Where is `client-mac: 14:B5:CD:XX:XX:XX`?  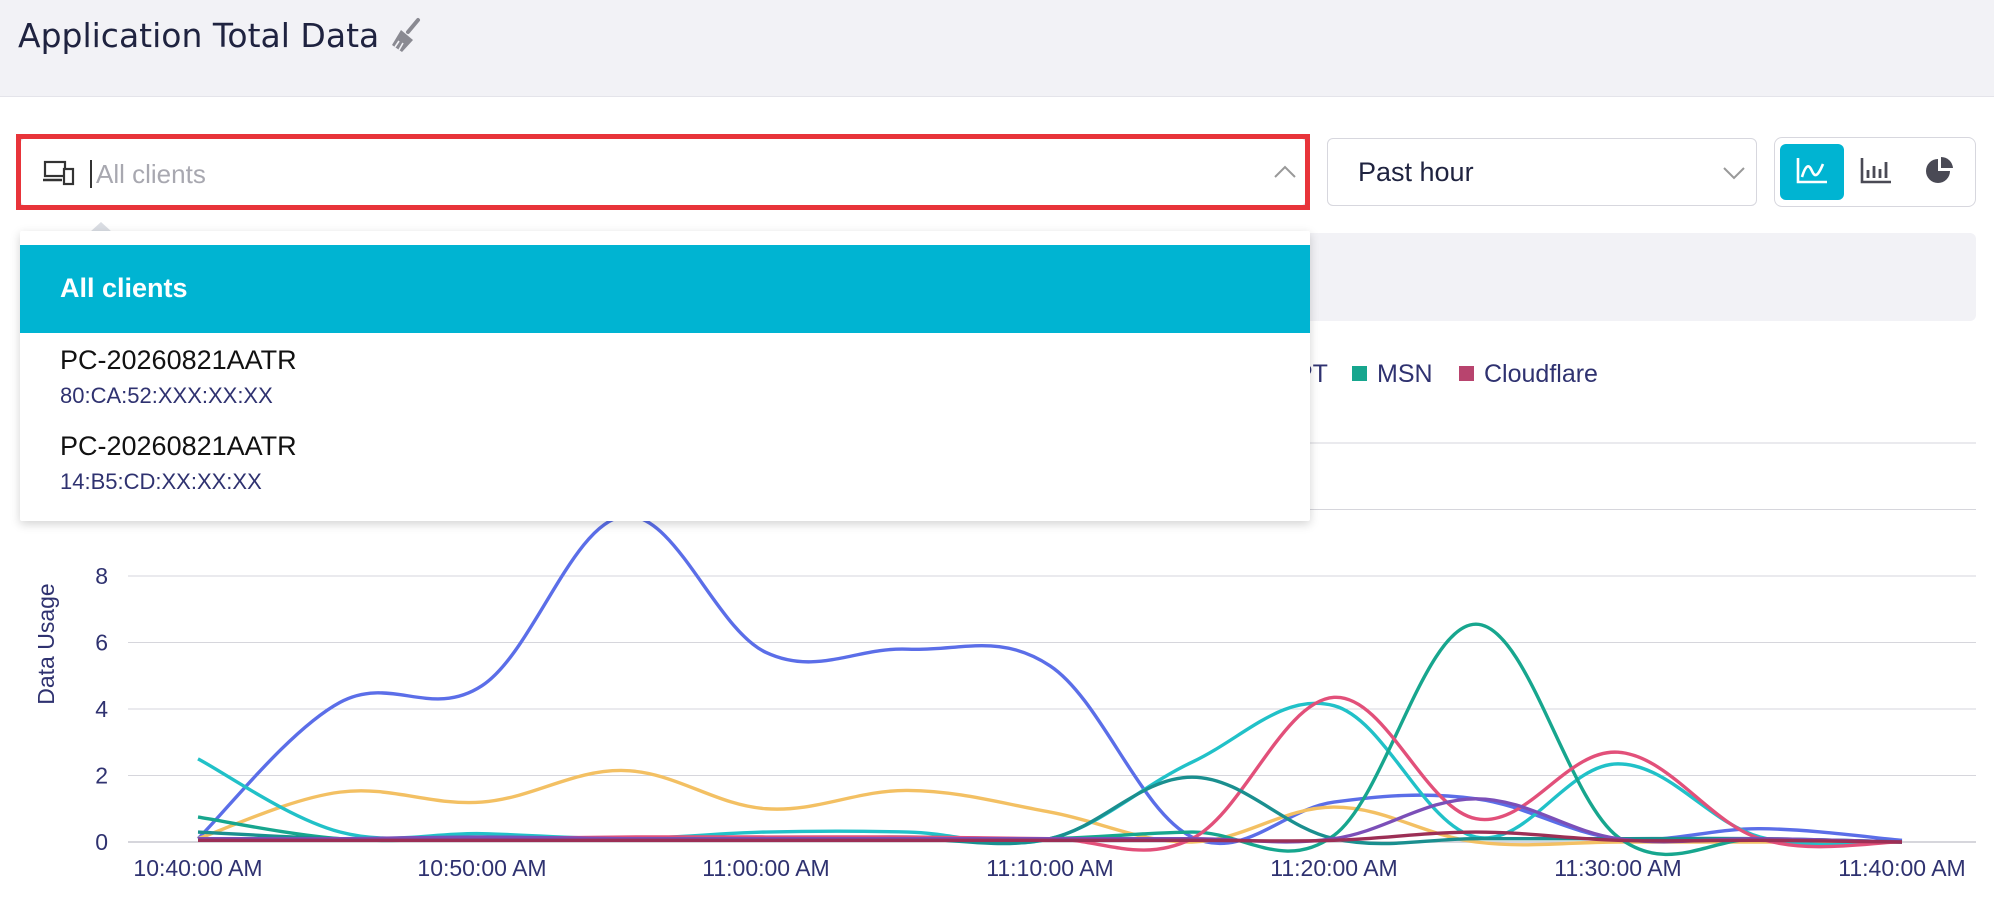
client-mac: 14:B5:CD:XX:XX:XX is located at coordinates (161, 481).